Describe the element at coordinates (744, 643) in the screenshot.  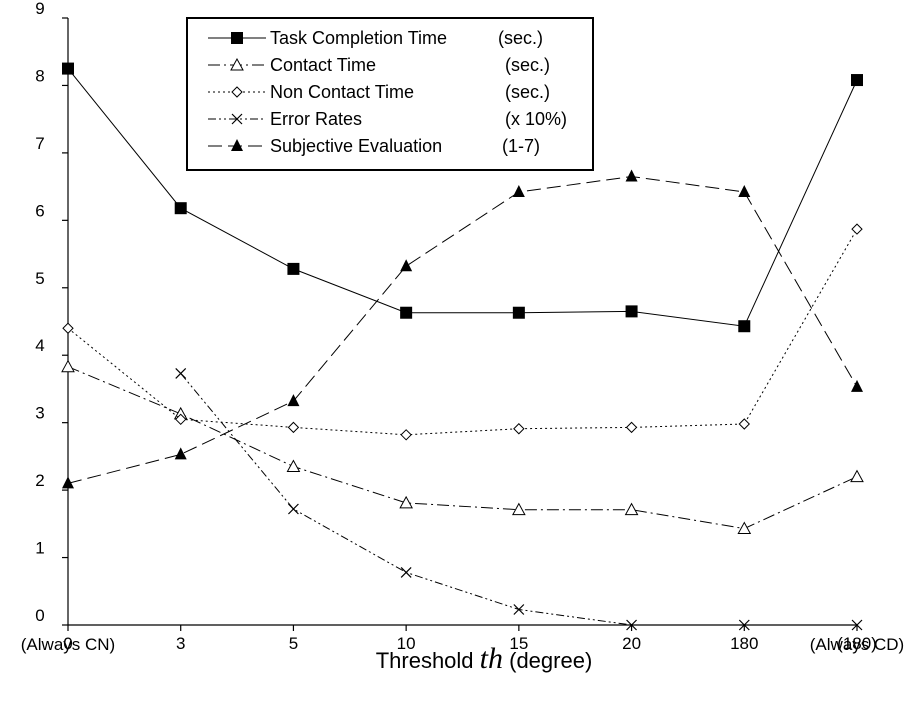
I see `x-tick-label: 180` at that location.